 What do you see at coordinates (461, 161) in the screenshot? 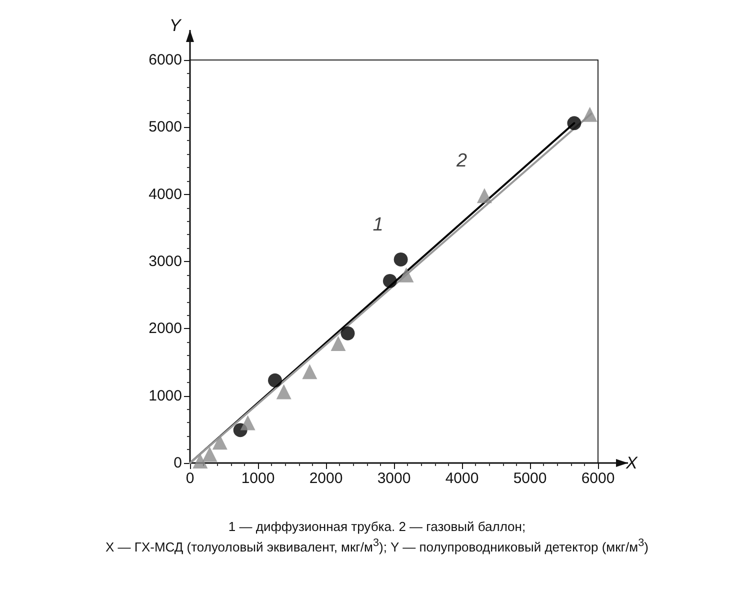
I see `annotation: 2` at bounding box center [461, 161].